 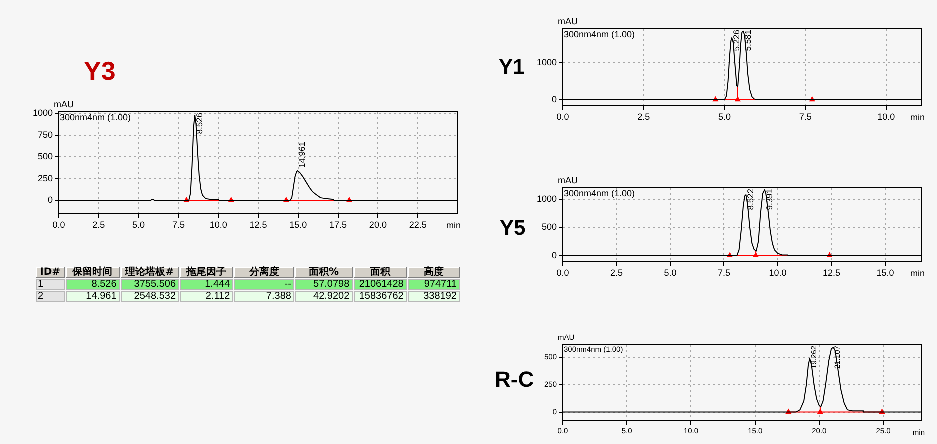 What do you see at coordinates (440, 296) in the screenshot?
I see `text: 338192` at bounding box center [440, 296].